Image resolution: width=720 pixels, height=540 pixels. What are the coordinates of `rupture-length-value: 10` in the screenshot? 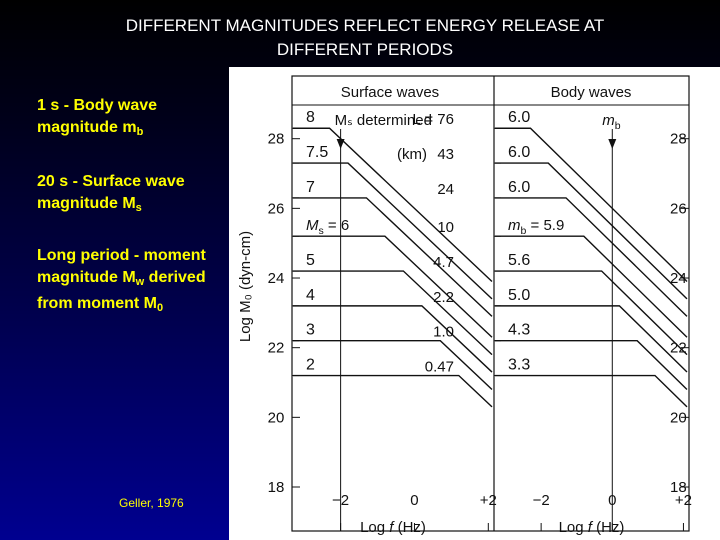 It's located at (445, 227).